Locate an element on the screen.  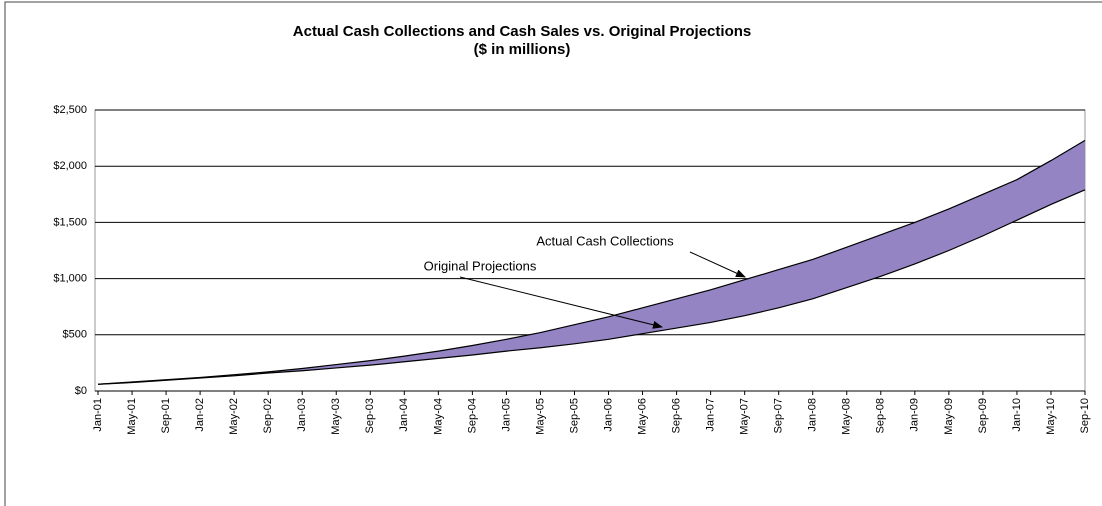
y-tick-label: $0 is located at coordinates (81, 391).